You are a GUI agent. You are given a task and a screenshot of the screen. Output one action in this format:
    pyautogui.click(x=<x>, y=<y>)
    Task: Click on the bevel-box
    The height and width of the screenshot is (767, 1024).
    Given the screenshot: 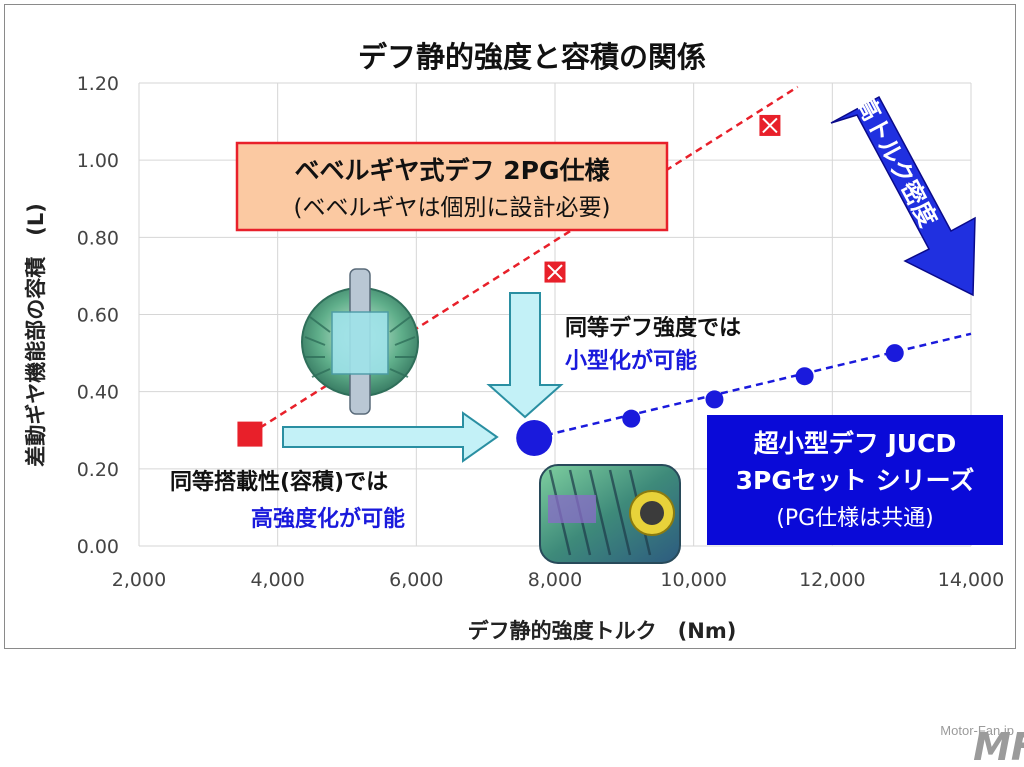 What is the action you would take?
    pyautogui.click(x=452, y=186)
    